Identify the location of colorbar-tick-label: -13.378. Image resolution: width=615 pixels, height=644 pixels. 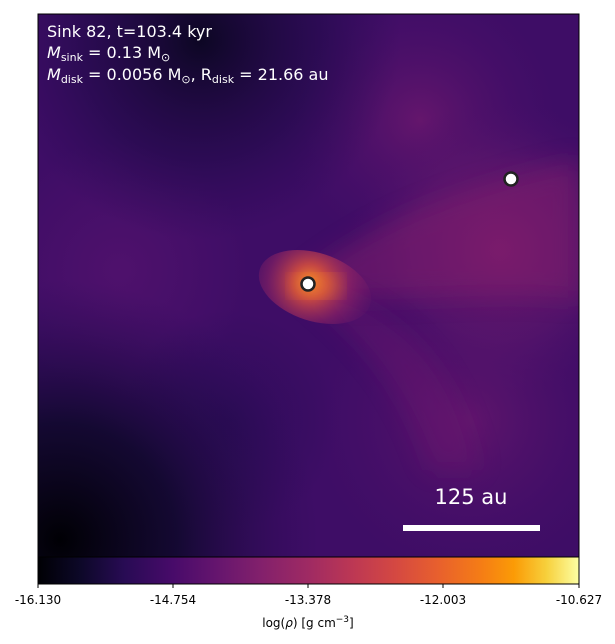
(308, 600).